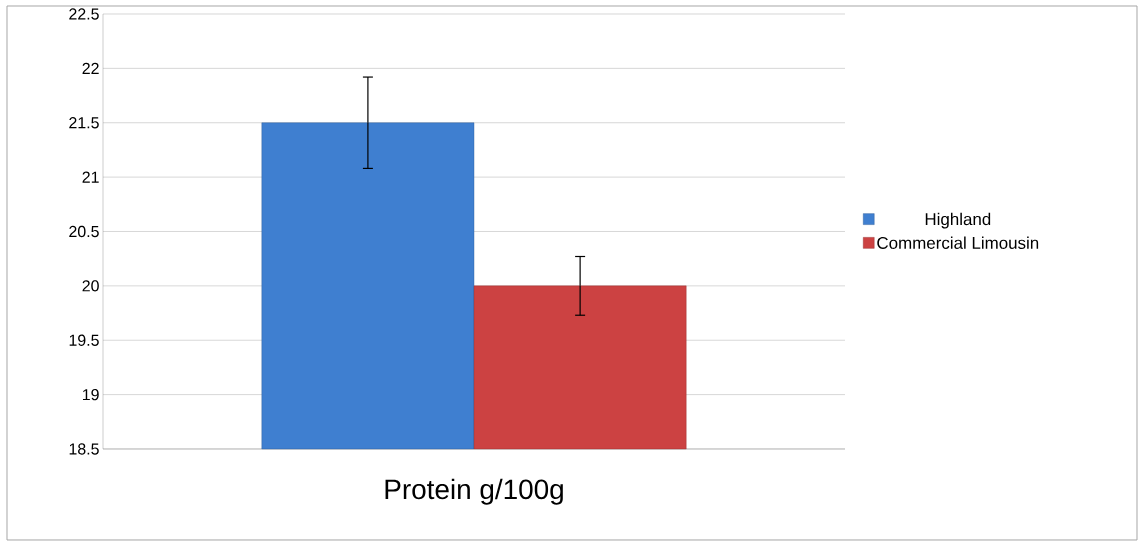 This screenshot has width=1144, height=546. What do you see at coordinates (84, 231) in the screenshot?
I see `y-tick-label: 20.5` at bounding box center [84, 231].